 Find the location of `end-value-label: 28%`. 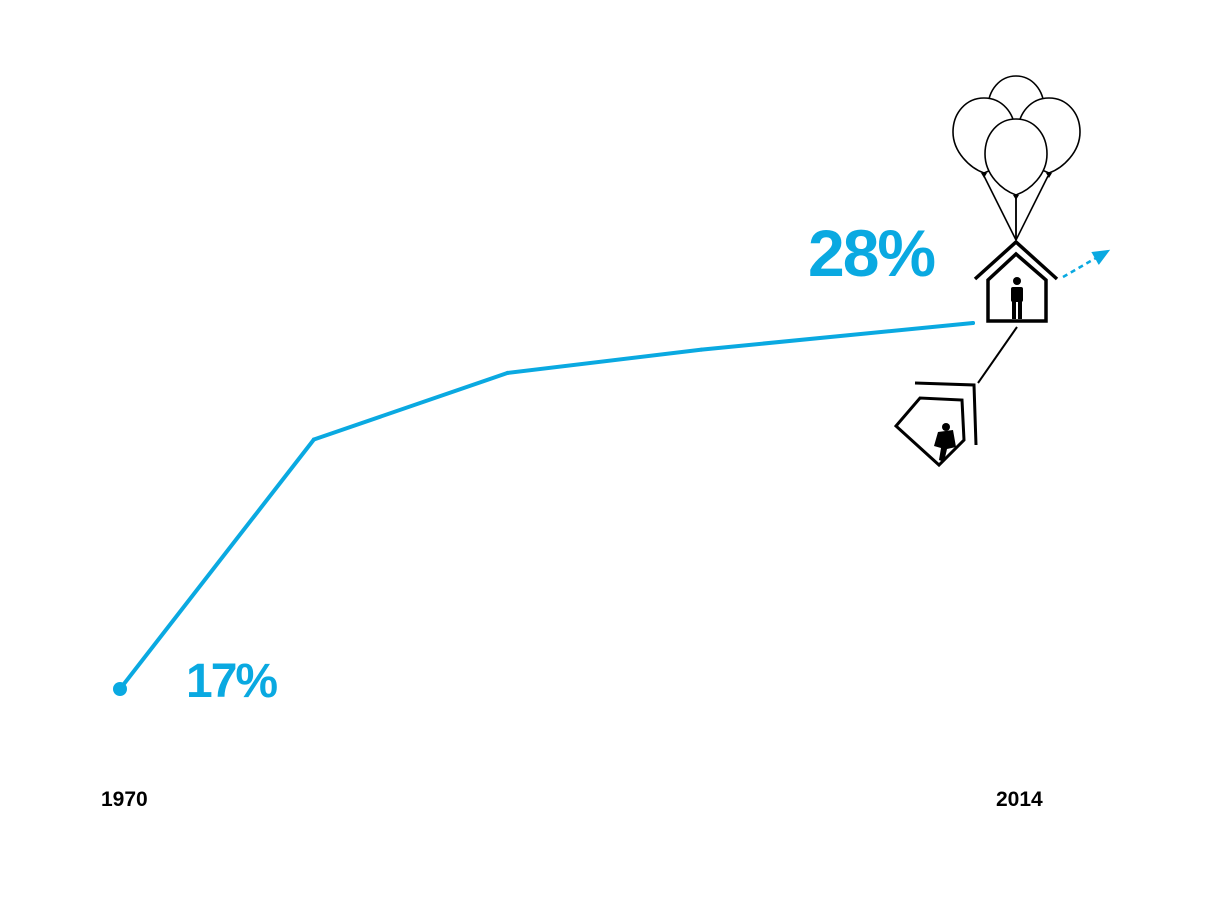

end-value-label: 28% is located at coordinates (871, 253).